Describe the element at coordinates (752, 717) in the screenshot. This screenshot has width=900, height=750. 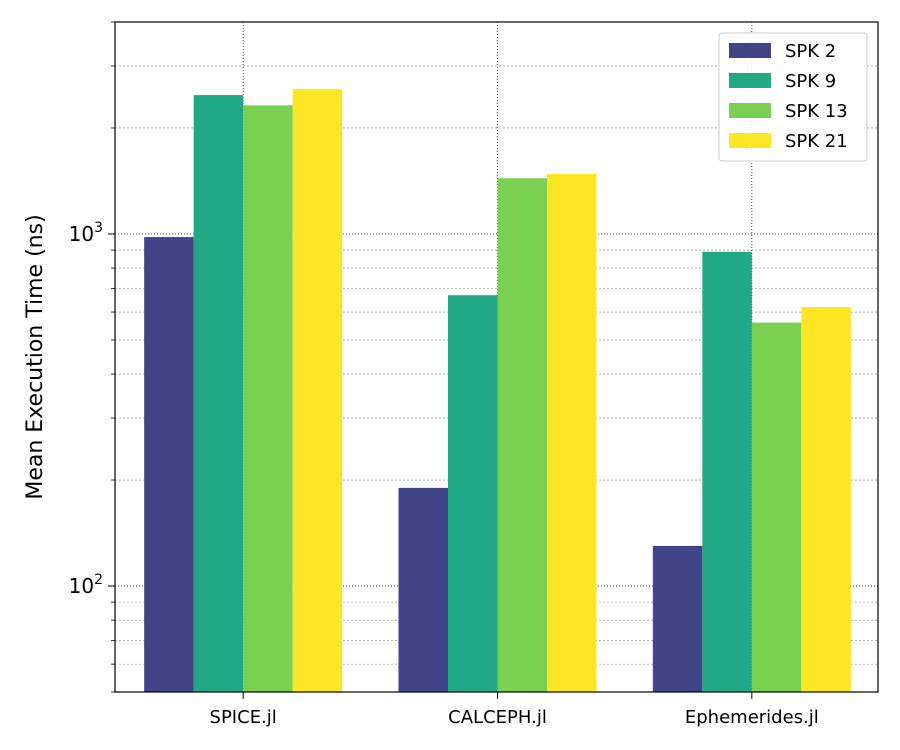
I see `x-tick-label: Ephemerides.jl` at that location.